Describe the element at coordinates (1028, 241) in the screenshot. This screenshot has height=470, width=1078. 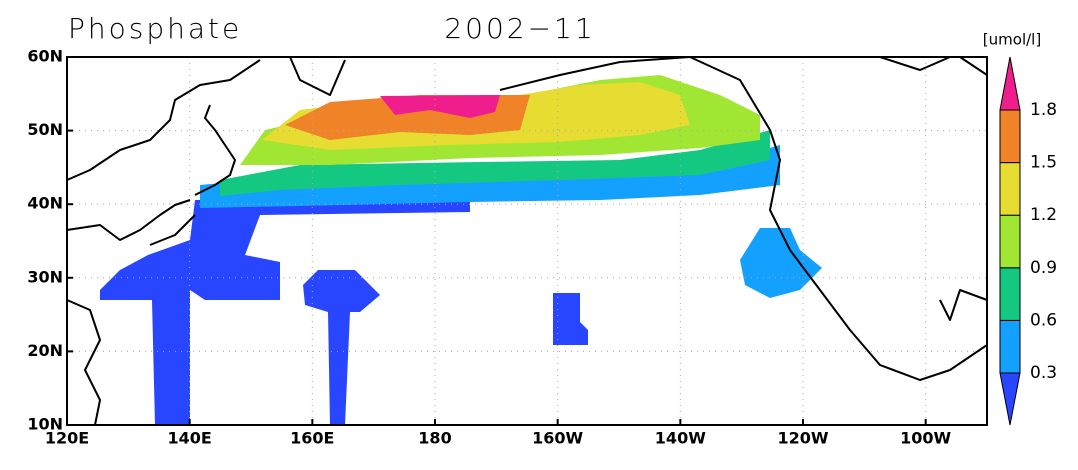
I see `colorbar: 0.3 0.6 0.9 1.2 1.5 1.8` at that location.